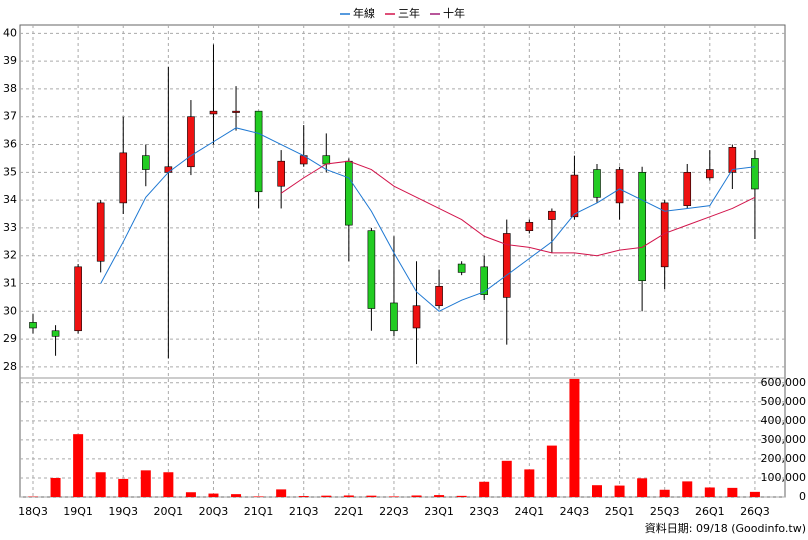 The image size is (808, 540). What do you see at coordinates (10, 116) in the screenshot?
I see `y-tick-label: 37` at bounding box center [10, 116].